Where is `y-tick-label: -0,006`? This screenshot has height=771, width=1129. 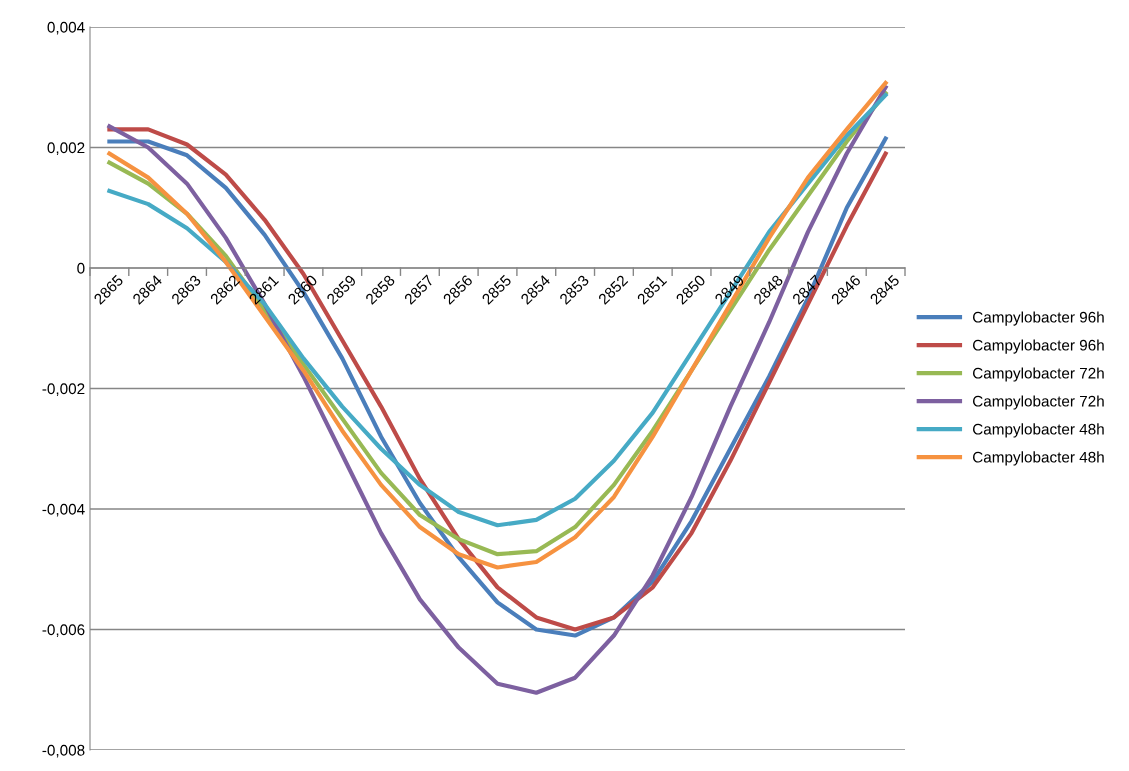
y-tick-label: -0,006 is located at coordinates (63, 630).